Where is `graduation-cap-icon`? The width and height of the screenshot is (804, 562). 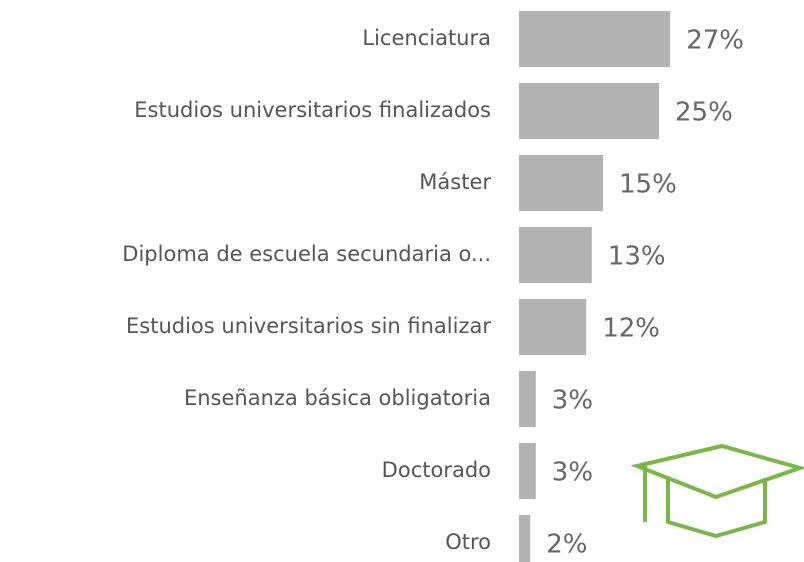 graduation-cap-icon is located at coordinates (717, 491).